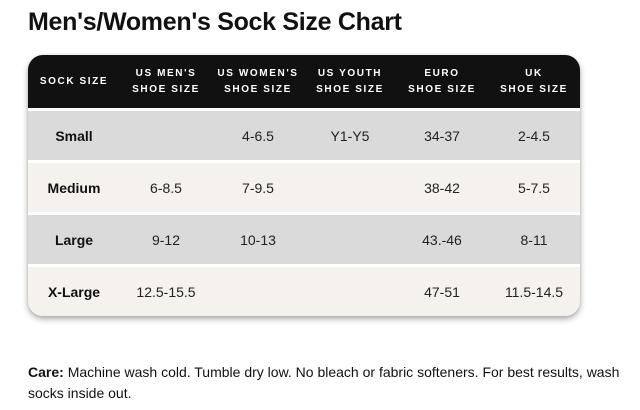 The width and height of the screenshot is (640, 410). Describe the element at coordinates (74, 187) in the screenshot. I see `row-label: Medium` at that location.